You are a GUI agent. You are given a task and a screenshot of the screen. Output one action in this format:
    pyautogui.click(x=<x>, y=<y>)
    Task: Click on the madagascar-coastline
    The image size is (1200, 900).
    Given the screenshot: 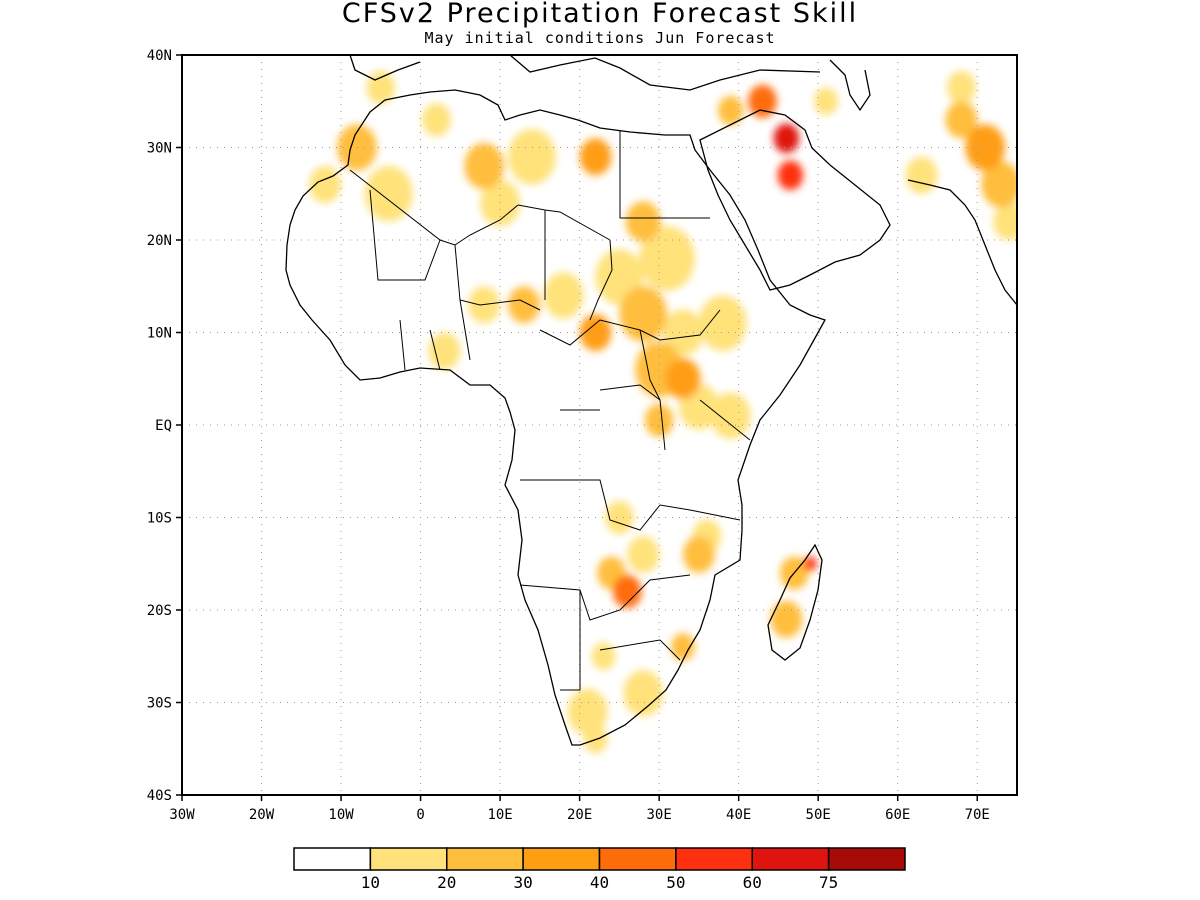 What is the action you would take?
    pyautogui.click(x=795, y=602)
    